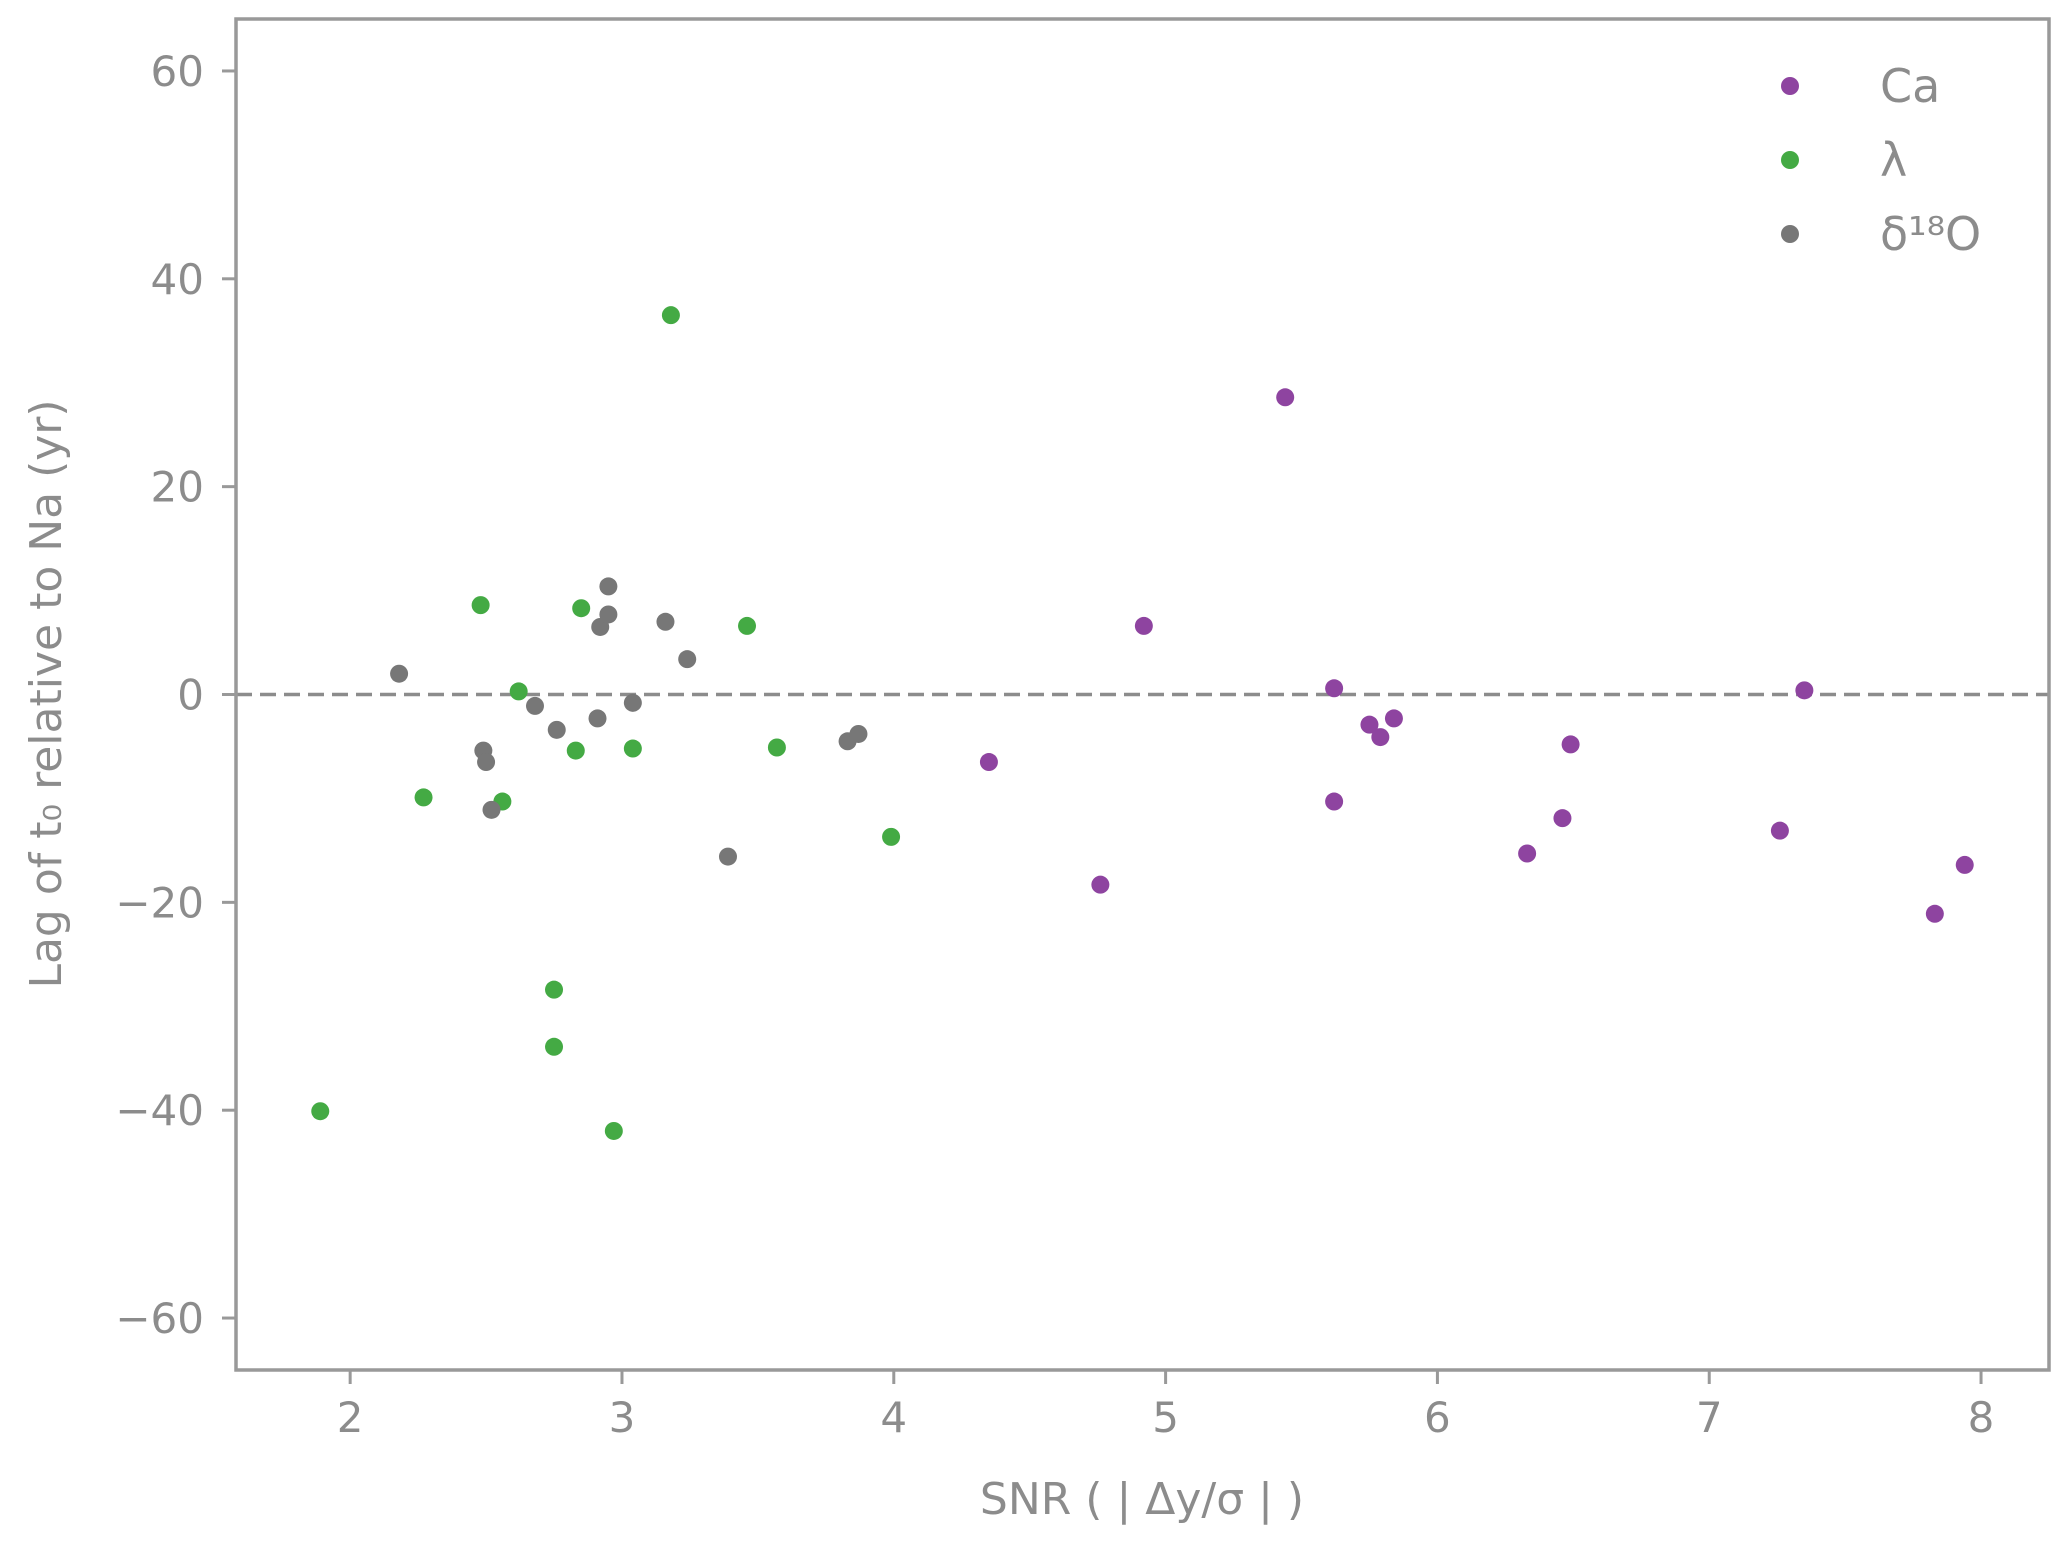 This screenshot has height=1541, width=2067. What do you see at coordinates (1165, 1417) in the screenshot?
I see `x-tick-label: 5` at bounding box center [1165, 1417].